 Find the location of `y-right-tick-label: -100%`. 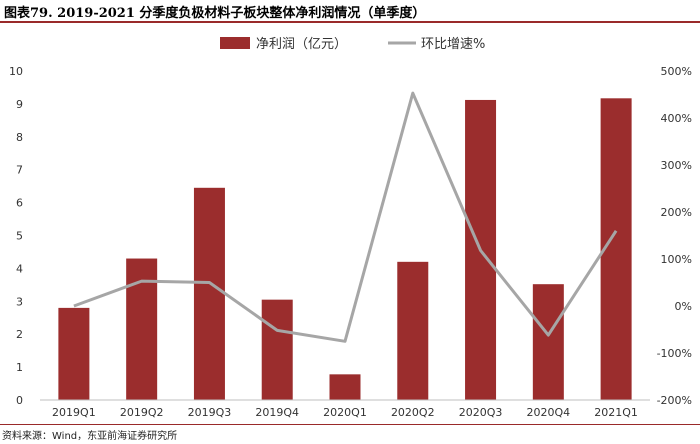

y-right-tick-label: -100% is located at coordinates (674, 353).